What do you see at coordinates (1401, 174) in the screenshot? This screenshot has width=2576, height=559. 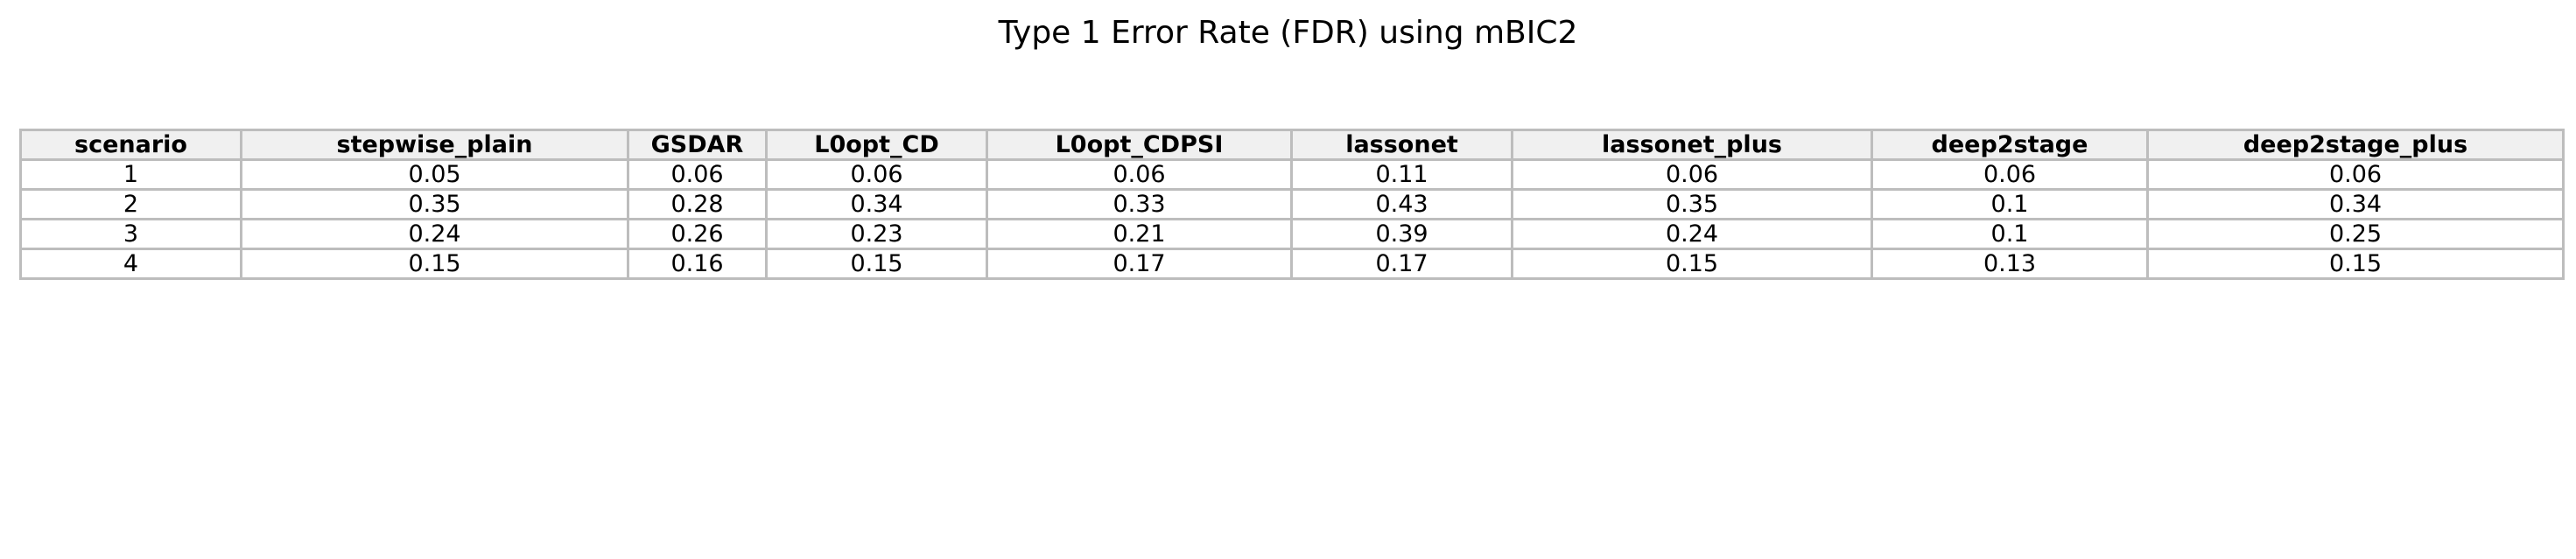 I see `table-cell: 0.11` at bounding box center [1401, 174].